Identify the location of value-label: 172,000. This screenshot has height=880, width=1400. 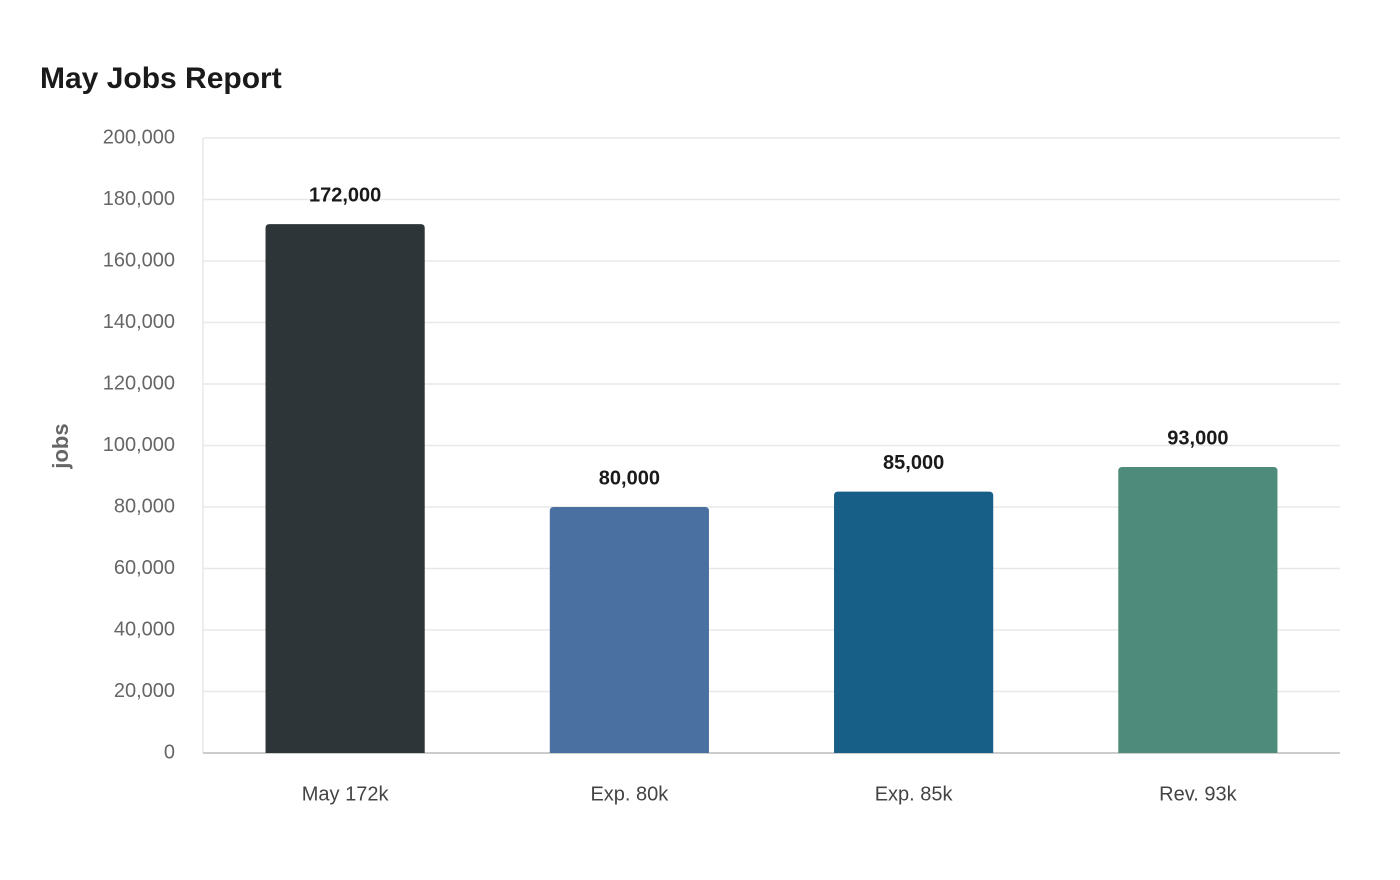
(345, 195).